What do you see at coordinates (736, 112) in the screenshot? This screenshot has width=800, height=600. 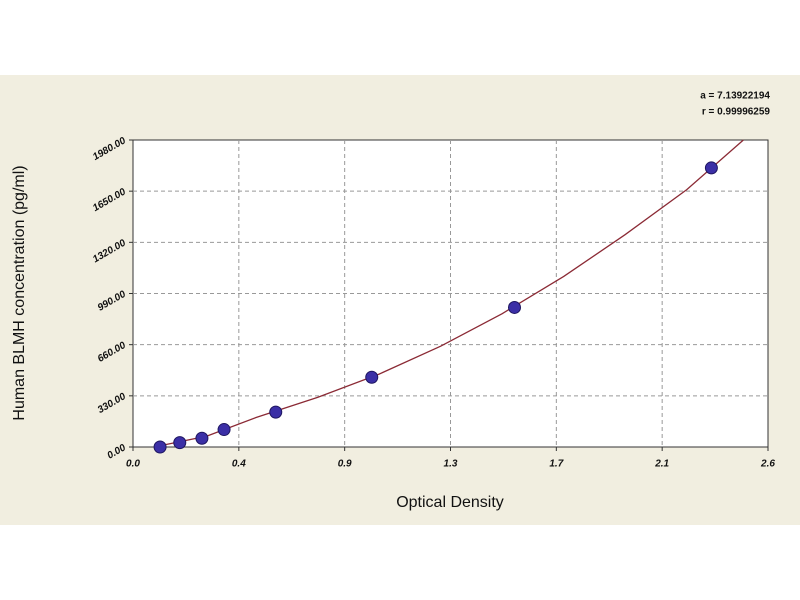 I see `annotation: r = 0.99996259` at bounding box center [736, 112].